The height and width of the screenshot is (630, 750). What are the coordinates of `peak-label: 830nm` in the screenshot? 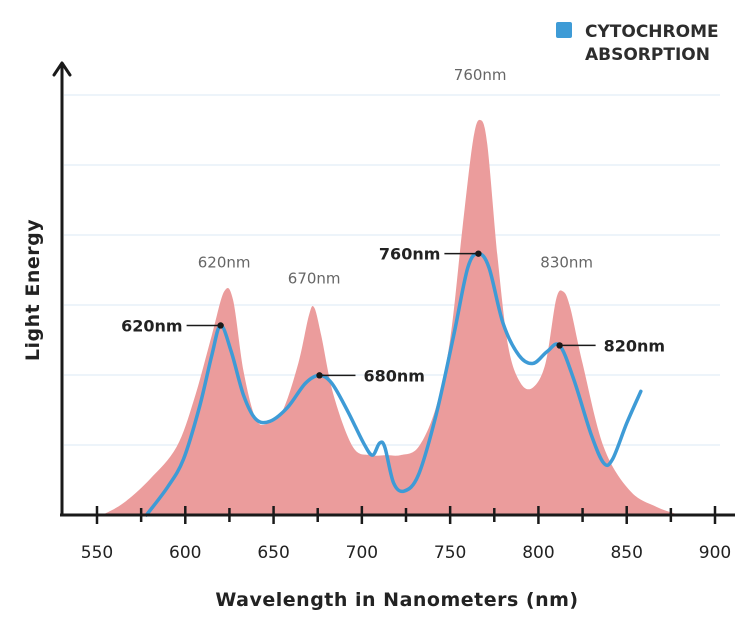 It's located at (566, 263).